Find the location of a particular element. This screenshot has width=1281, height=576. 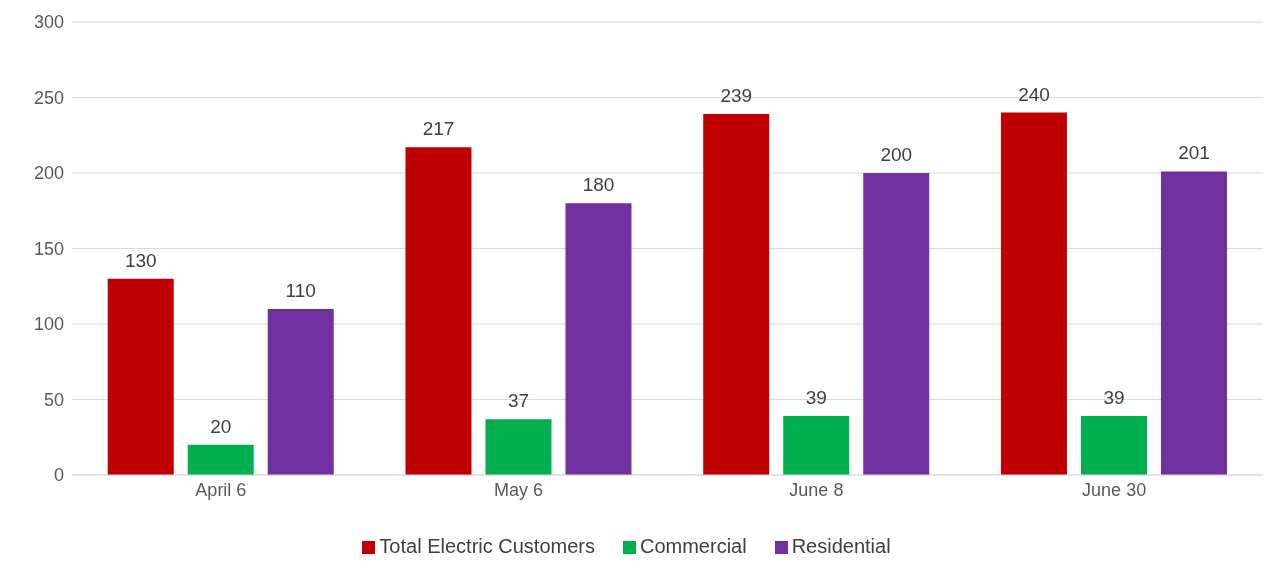

data-label: 239 is located at coordinates (736, 96).